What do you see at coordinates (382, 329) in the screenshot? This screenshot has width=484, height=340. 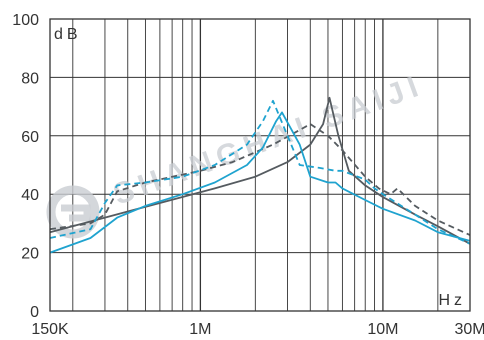 I see `x-tick-label: 10M` at bounding box center [382, 329].